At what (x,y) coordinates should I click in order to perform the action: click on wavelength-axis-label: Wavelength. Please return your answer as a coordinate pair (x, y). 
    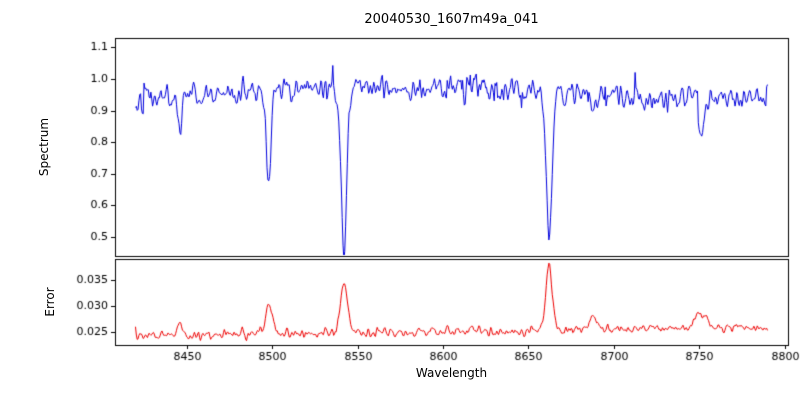
    Looking at the image, I should click on (451, 373).